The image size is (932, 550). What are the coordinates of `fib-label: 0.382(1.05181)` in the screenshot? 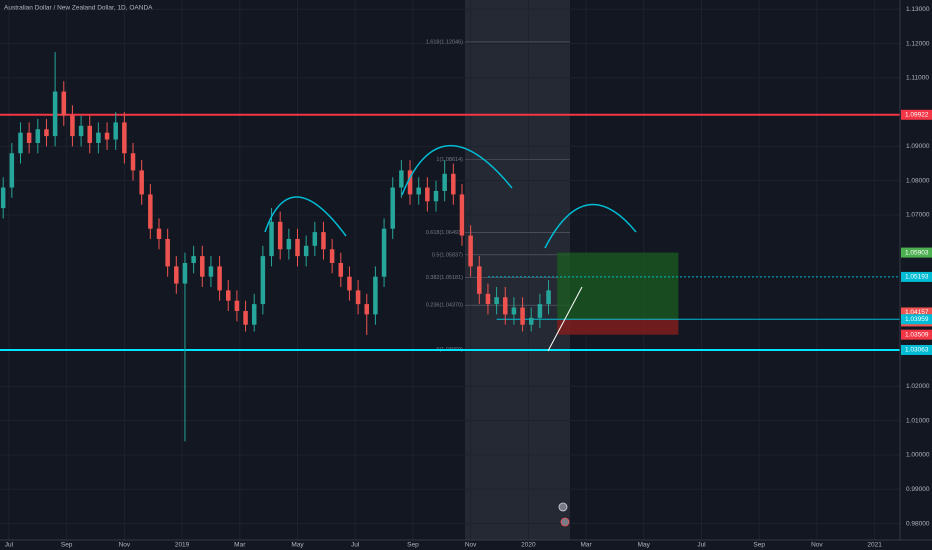 It's located at (444, 278).